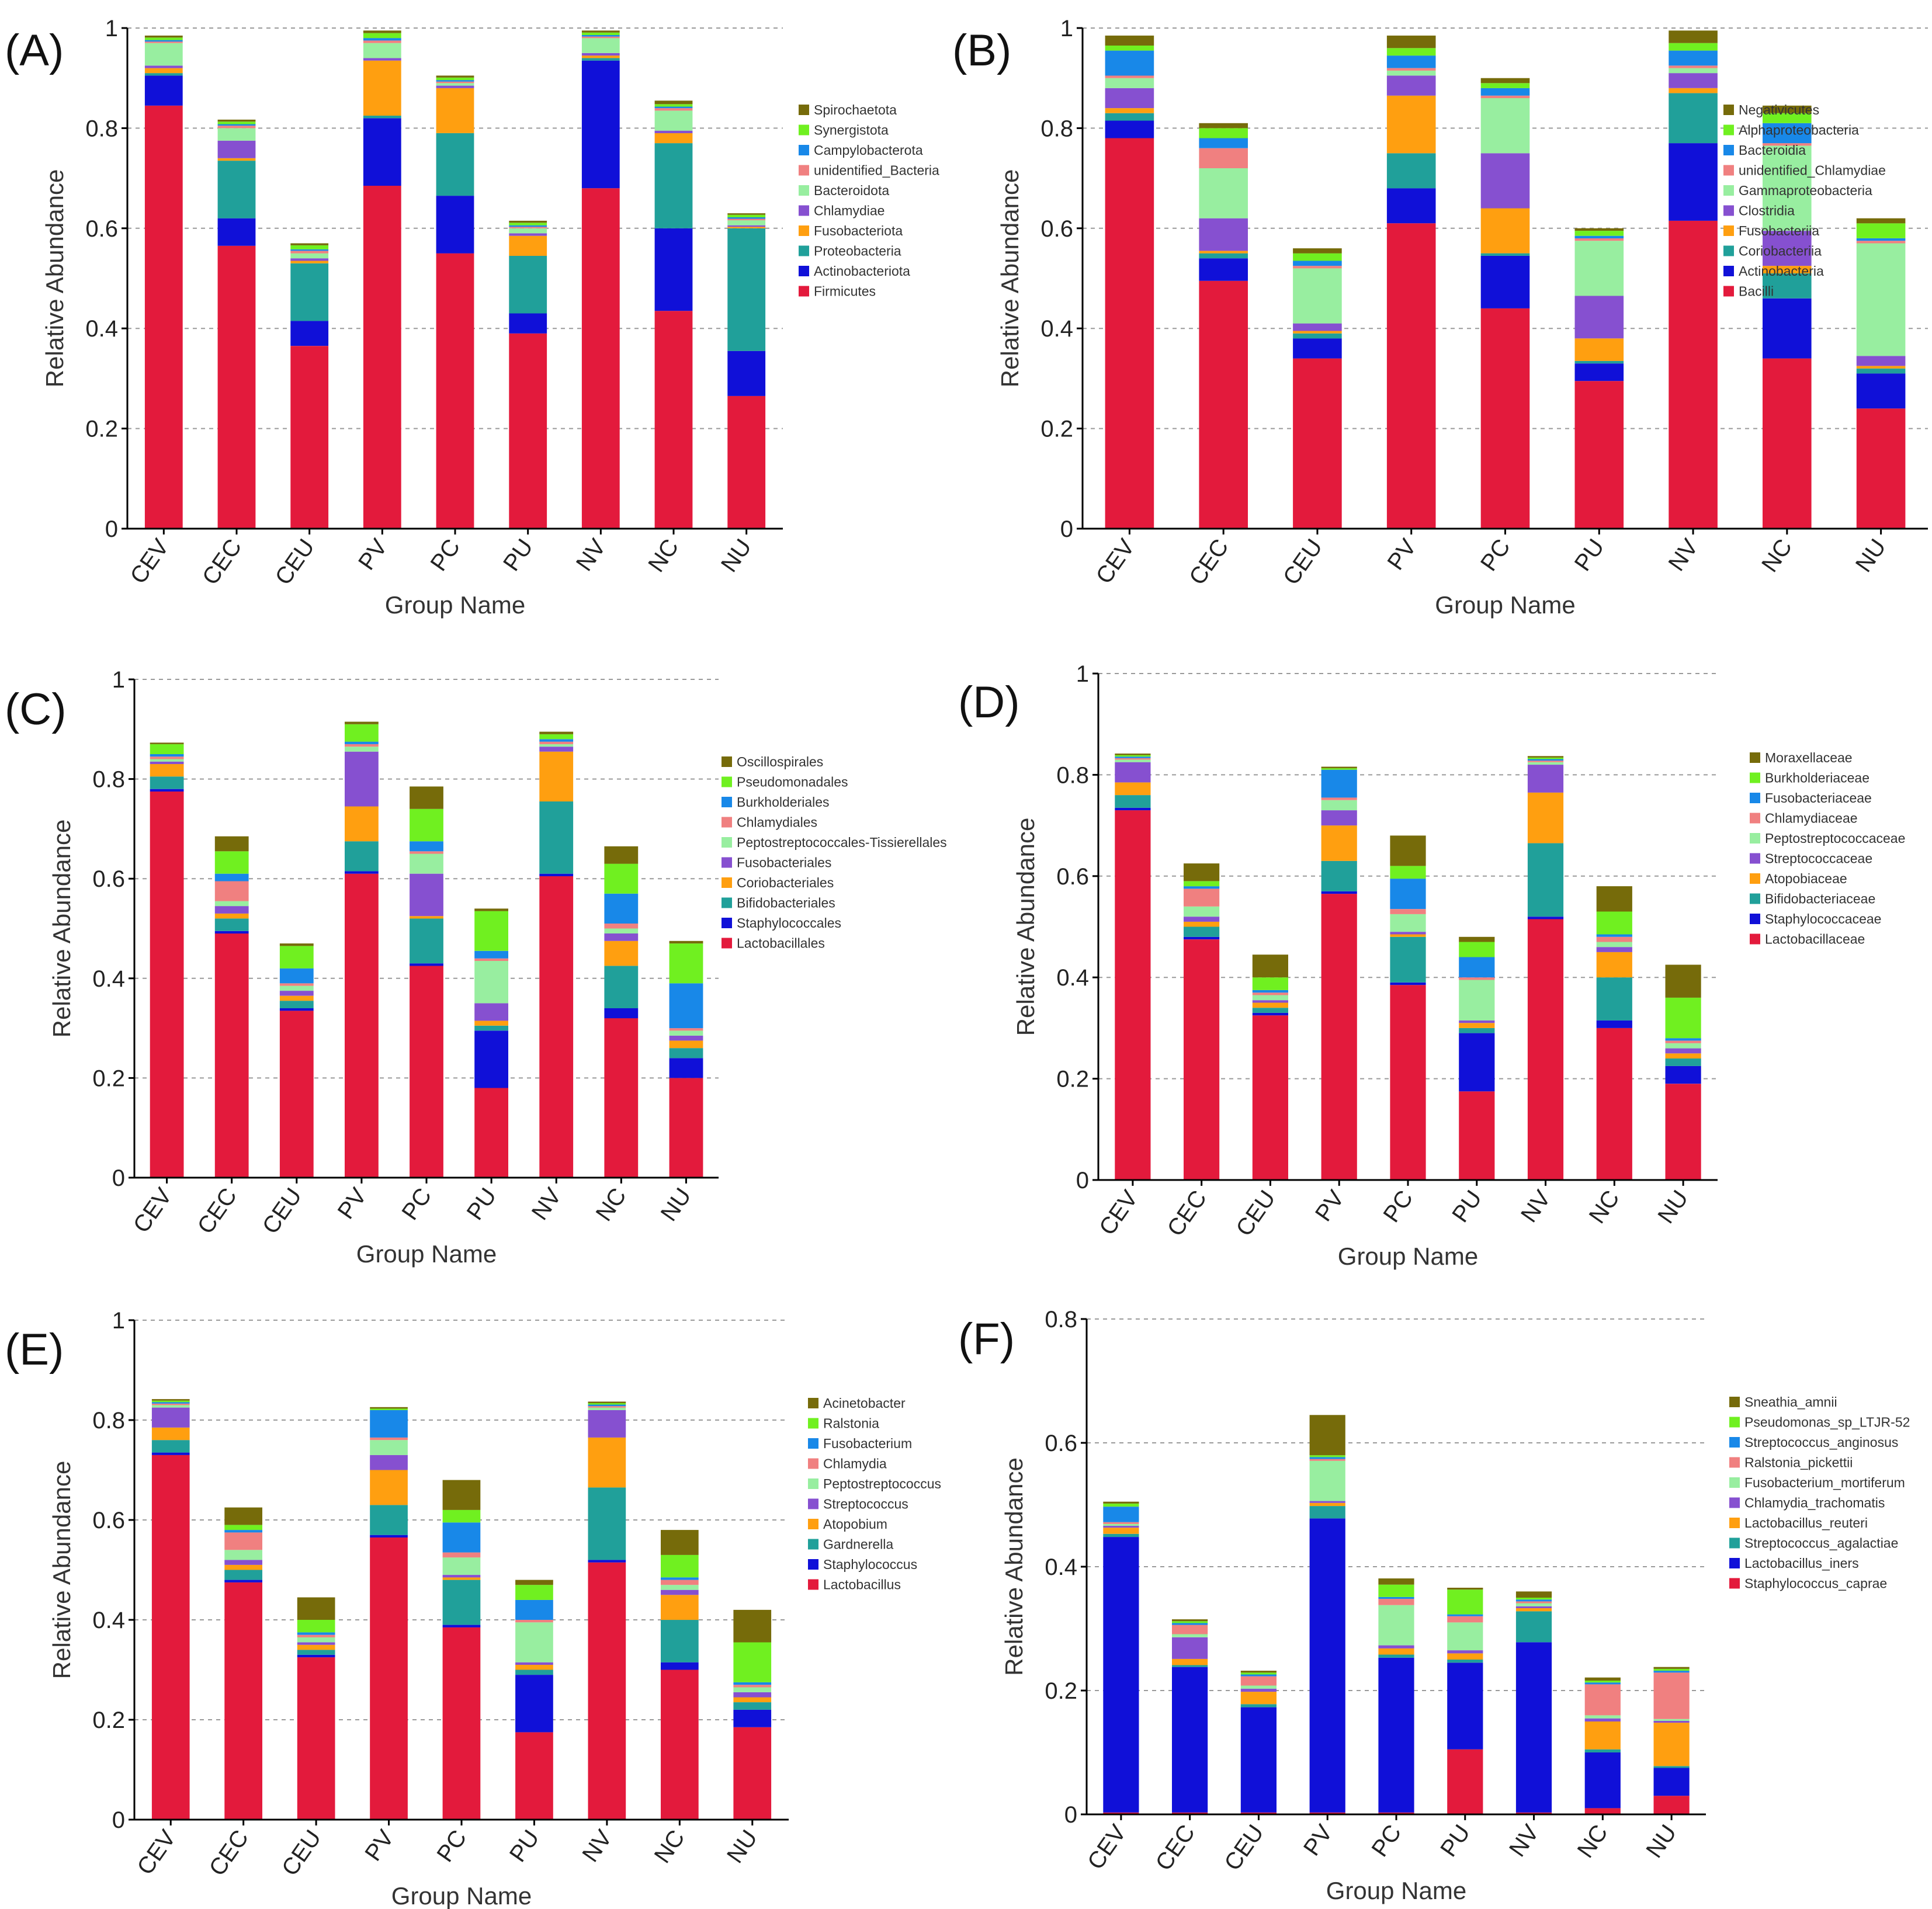  Describe the element at coordinates (556, 837) in the screenshot. I see `bar-segment-nv-bifidobacteriales` at that location.